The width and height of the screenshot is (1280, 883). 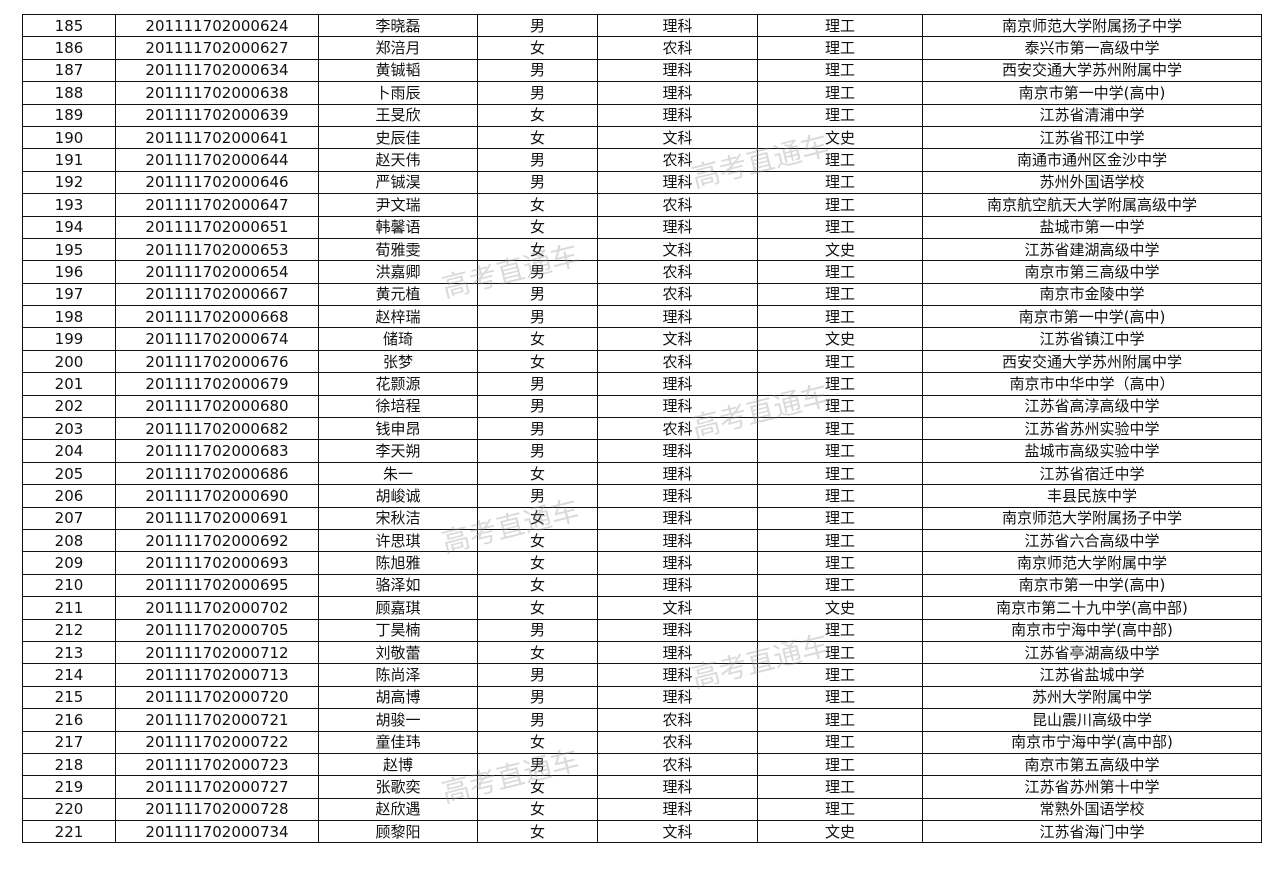 What do you see at coordinates (642, 317) in the screenshot?
I see `table-row: 198 201111702000668 赵梓瑞男理科 理工 南京市第一中学(高中)` at bounding box center [642, 317].